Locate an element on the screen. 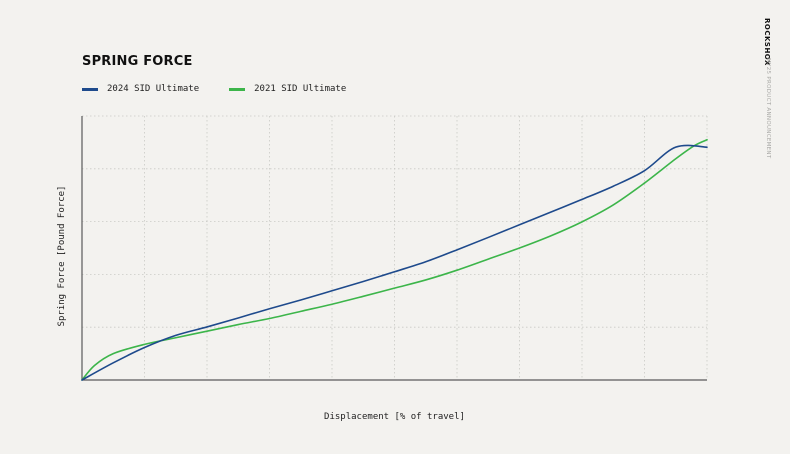  legend-swatch-2021 is located at coordinates (237, 89).